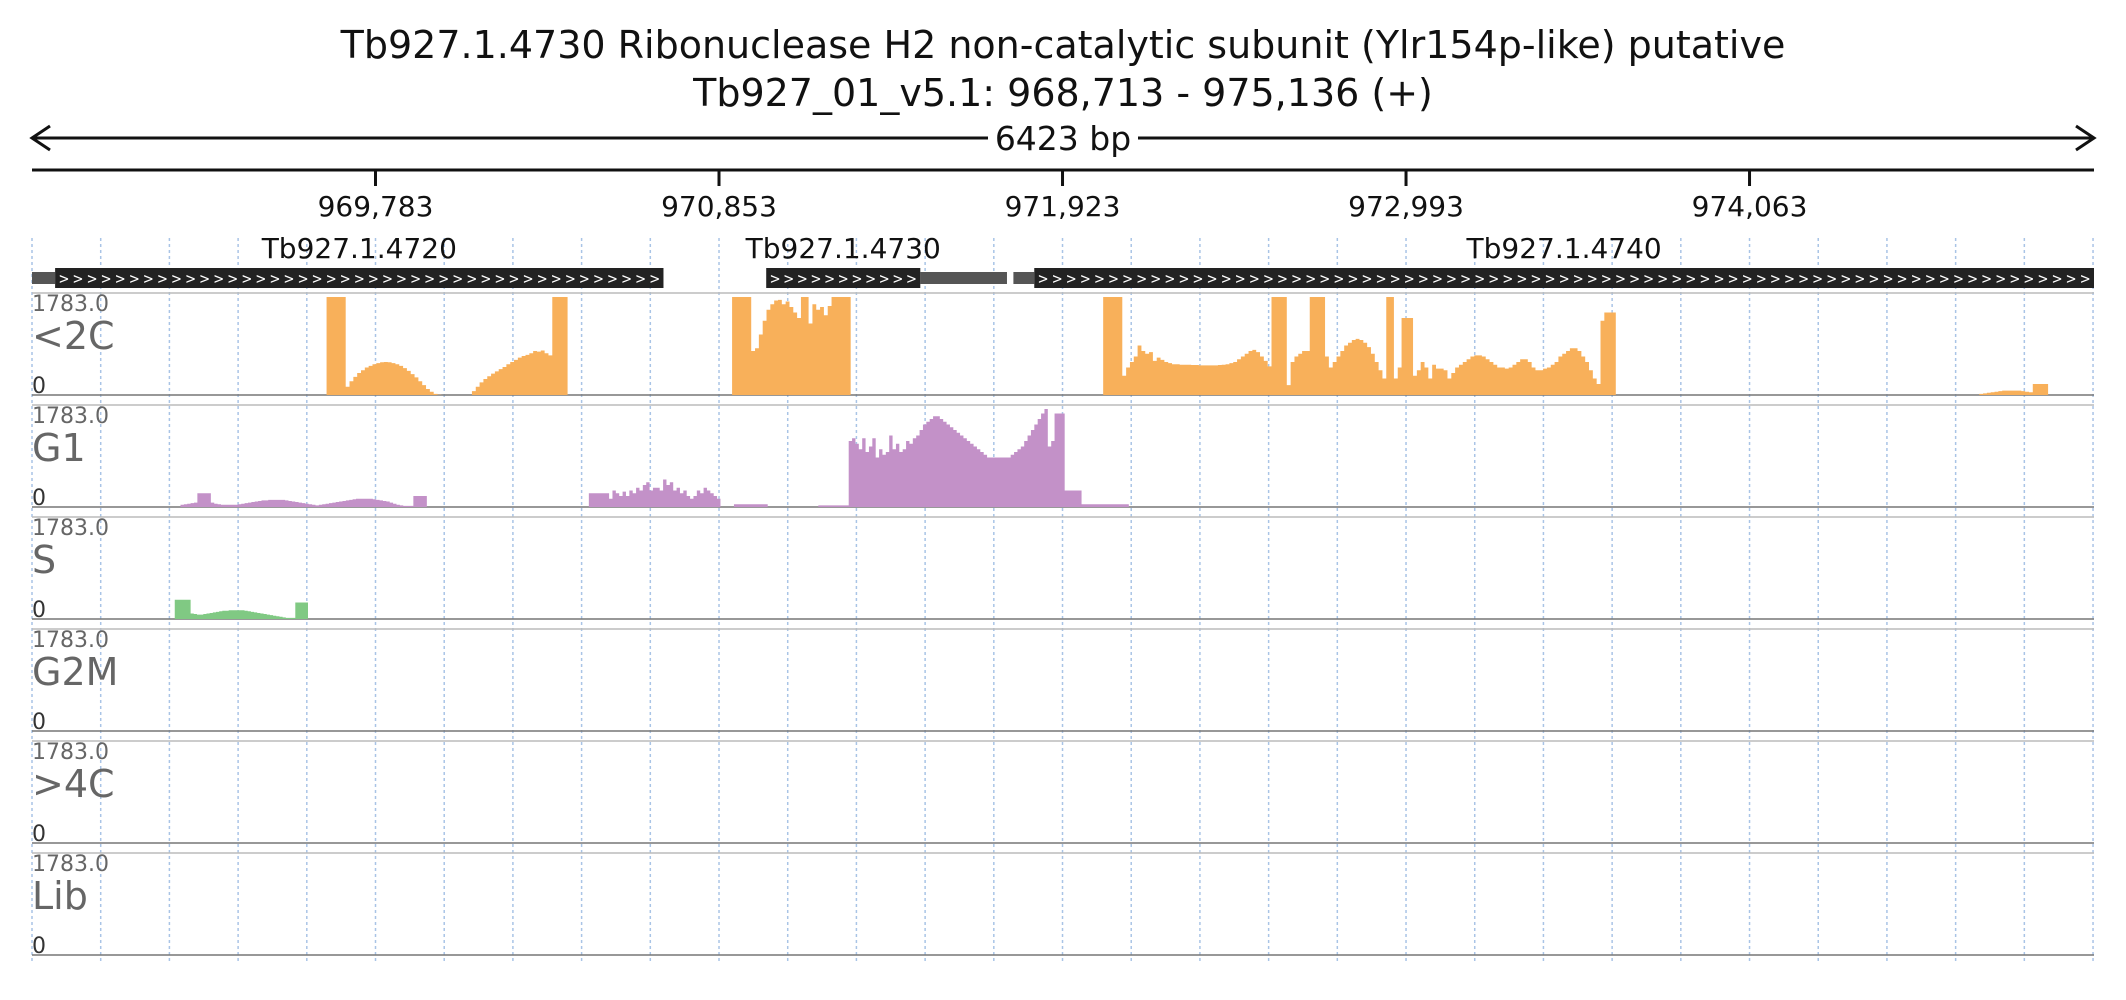 The image size is (2126, 1000). What do you see at coordinates (60, 896) in the screenshot?
I see `track-name: Lib` at bounding box center [60, 896].